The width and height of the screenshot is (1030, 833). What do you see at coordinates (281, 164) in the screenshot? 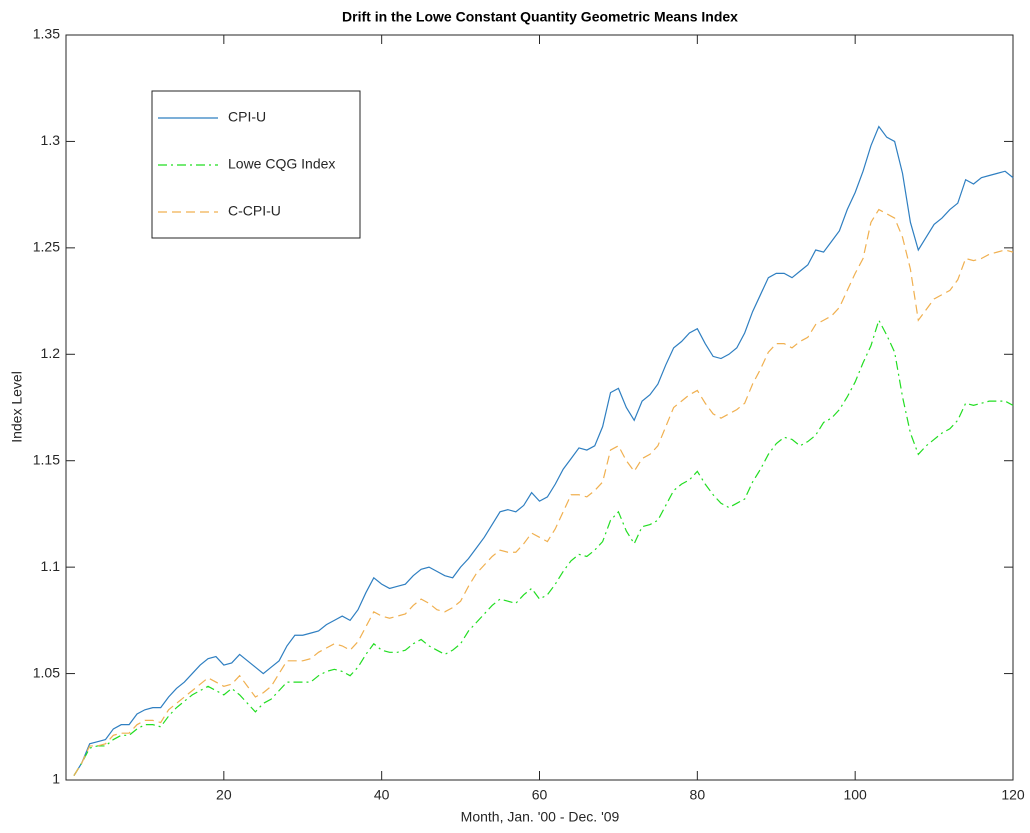
I see `legend-label: Lowe CQG Index` at bounding box center [281, 164].